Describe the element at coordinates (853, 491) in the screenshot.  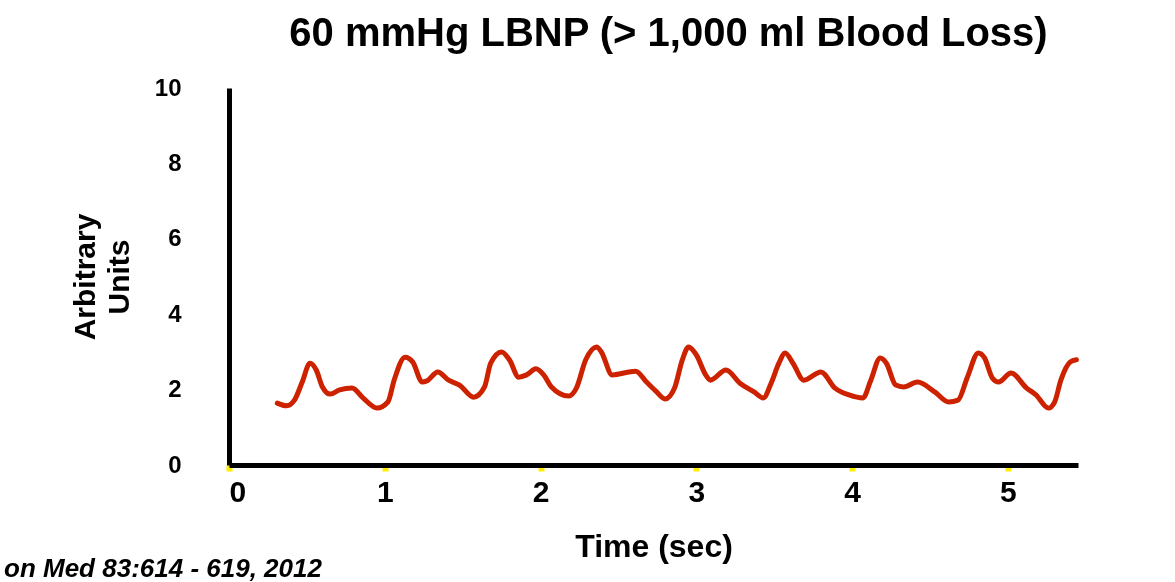
I see `x-tick-label: 4` at that location.